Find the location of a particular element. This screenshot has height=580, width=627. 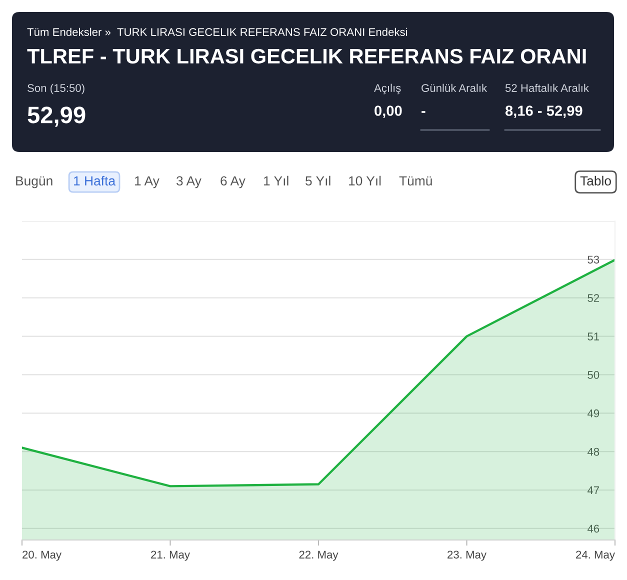

y-tick-label: 49 is located at coordinates (593, 413).